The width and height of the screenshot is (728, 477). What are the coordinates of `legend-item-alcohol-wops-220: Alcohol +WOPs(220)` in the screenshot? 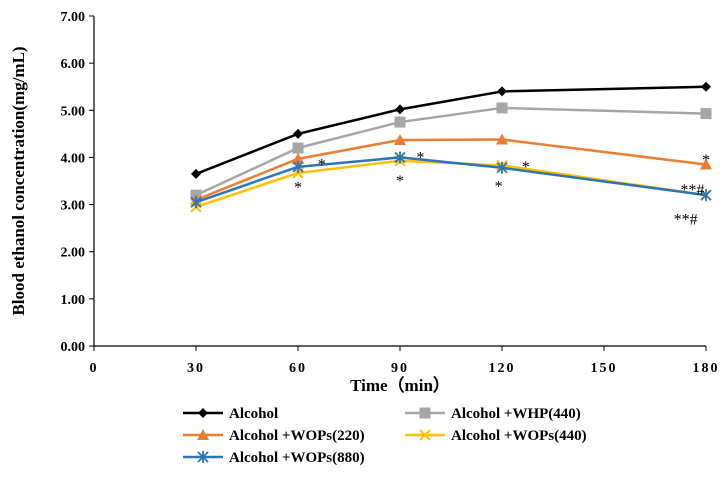 It's located at (274, 436).